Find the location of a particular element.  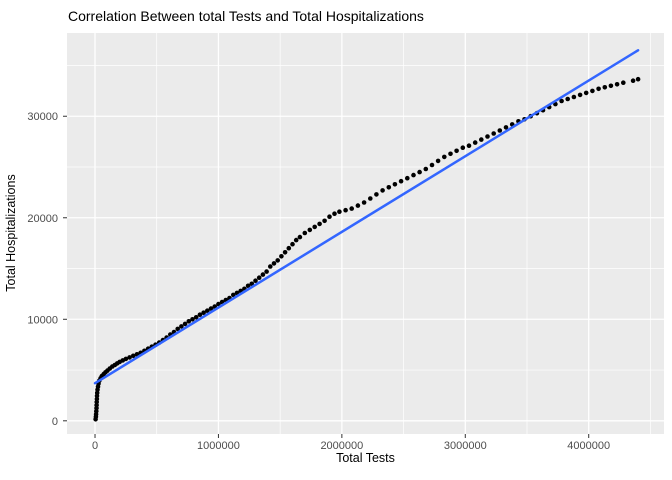

x-tick-labels: 0 1000000 2000000 3000000 4000000 is located at coordinates (351, 446).